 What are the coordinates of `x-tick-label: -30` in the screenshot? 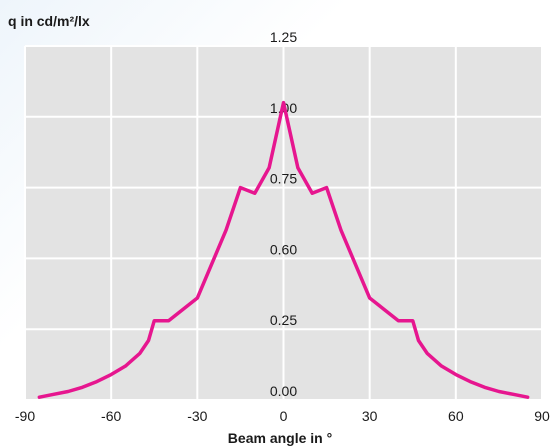 It's located at (197, 416).